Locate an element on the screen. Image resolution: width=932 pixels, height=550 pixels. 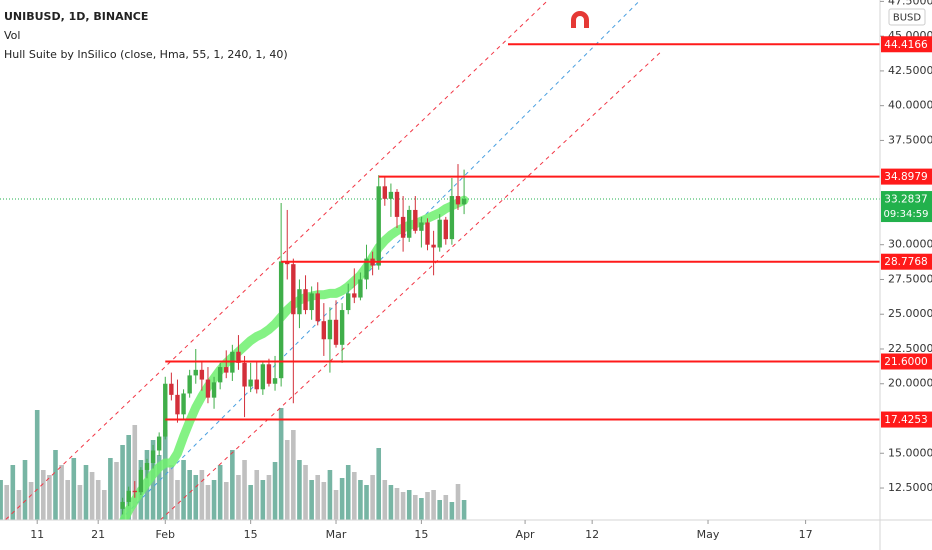
level-label: 44.4166 is located at coordinates (906, 45).